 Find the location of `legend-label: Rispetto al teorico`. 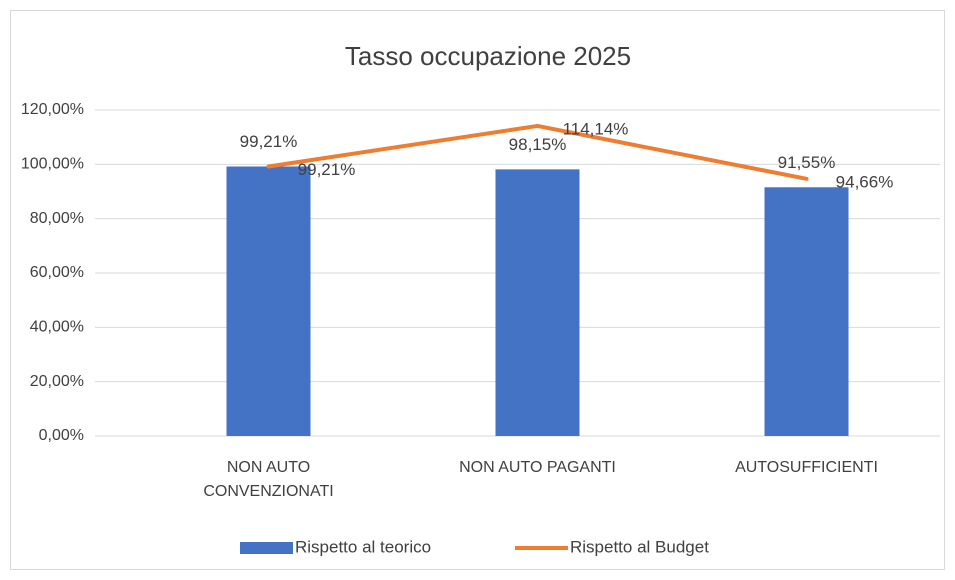

legend-label: Rispetto al teorico is located at coordinates (363, 546).